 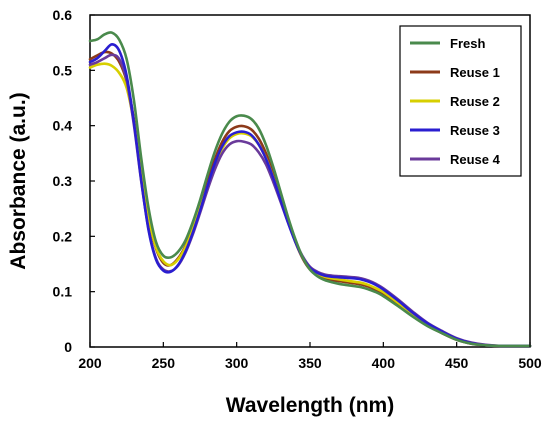 I want to click on x-tick-label: 400, so click(x=384, y=363).